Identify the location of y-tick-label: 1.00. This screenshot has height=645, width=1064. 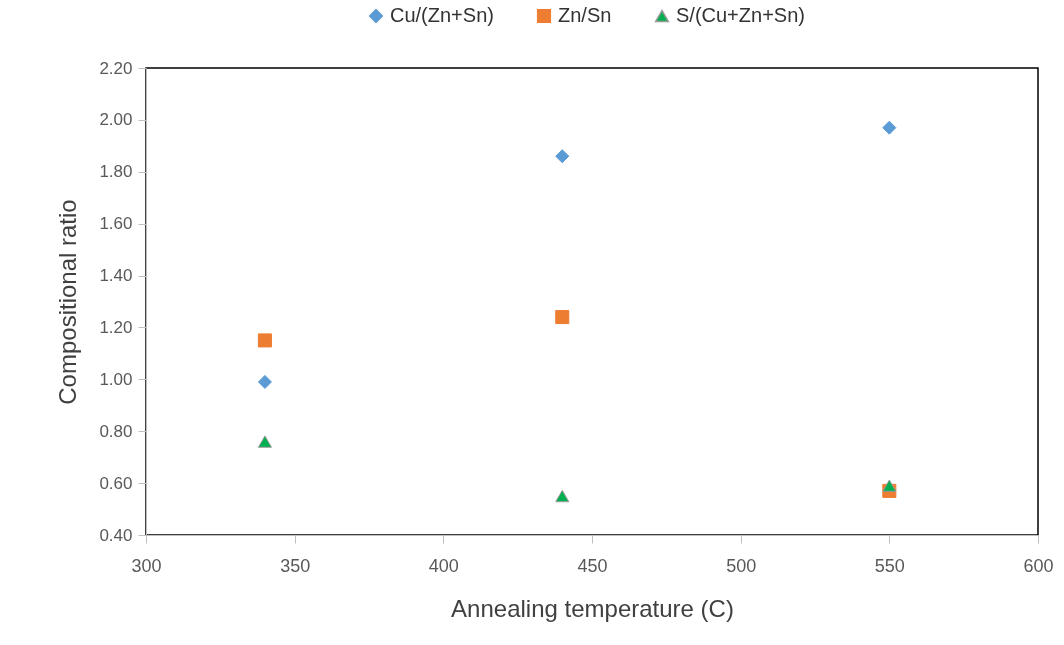
(116, 379).